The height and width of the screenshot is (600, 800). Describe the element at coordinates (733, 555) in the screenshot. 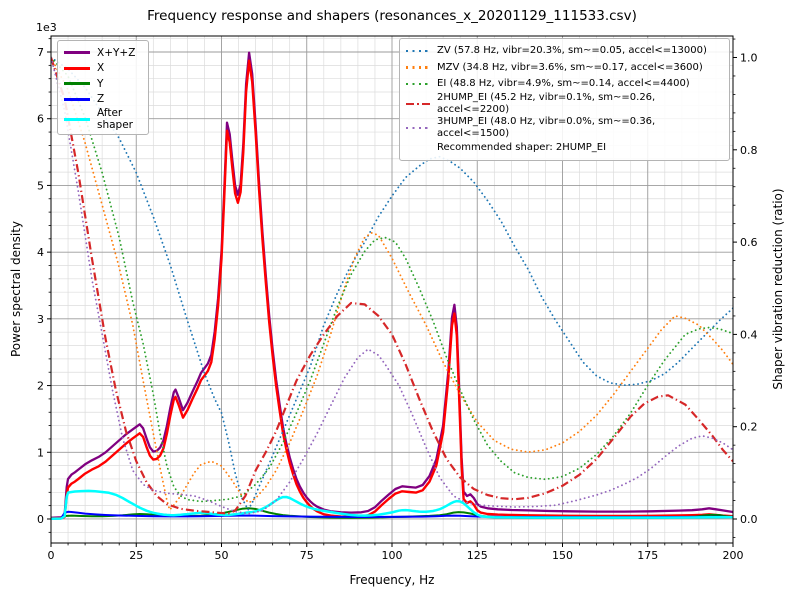

I see `svg-text: 200` at that location.